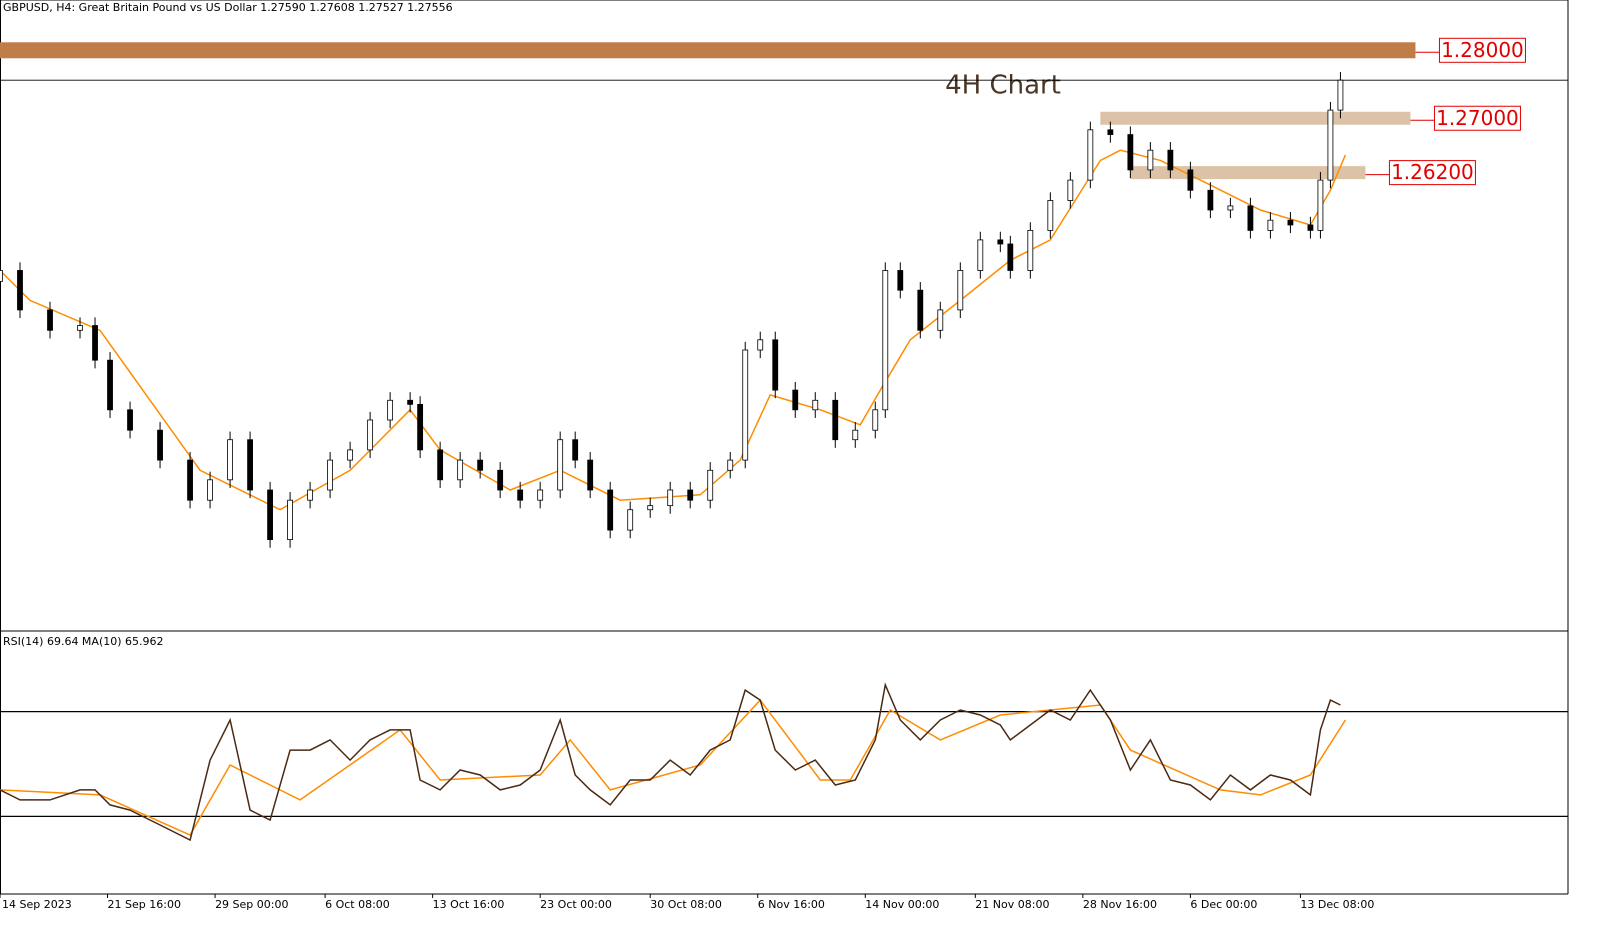 The height and width of the screenshot is (937, 1613). I want to click on x-tick-label: 21 Nov 08:00, so click(1012, 904).